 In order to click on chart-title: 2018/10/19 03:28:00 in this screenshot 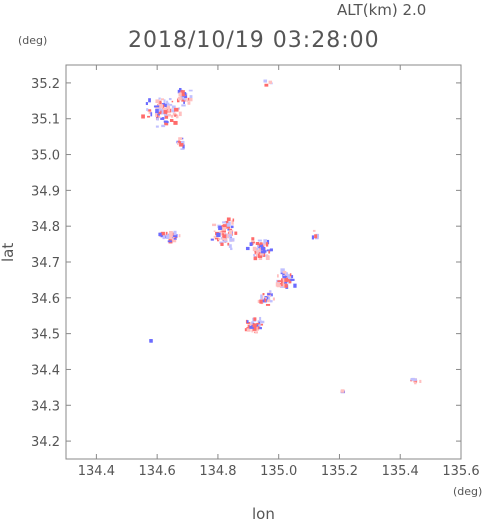, I will do `click(254, 40)`.